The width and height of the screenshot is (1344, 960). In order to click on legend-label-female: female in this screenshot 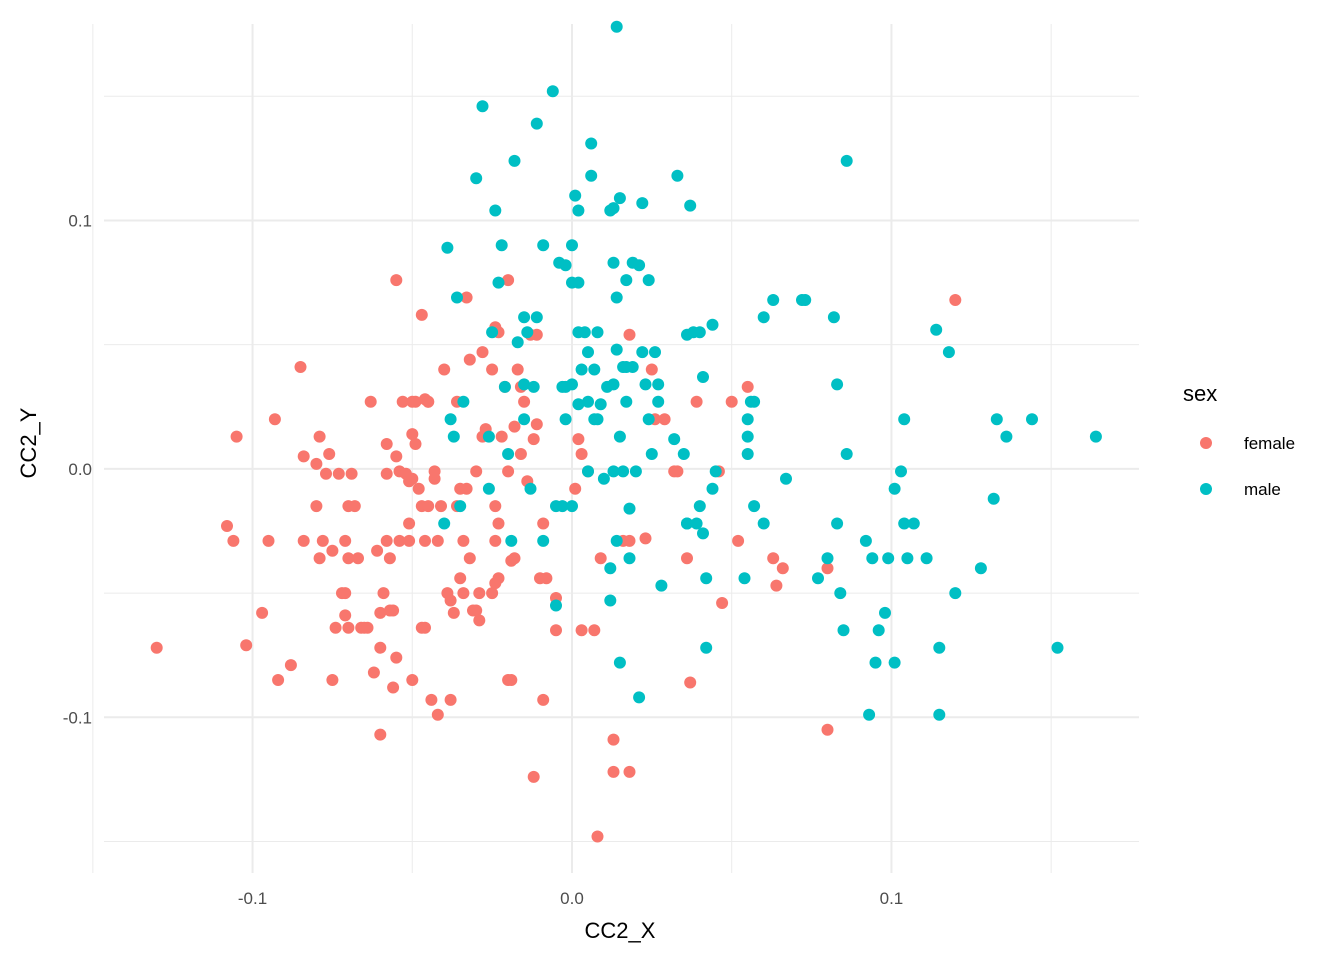, I will do `click(1269, 443)`.